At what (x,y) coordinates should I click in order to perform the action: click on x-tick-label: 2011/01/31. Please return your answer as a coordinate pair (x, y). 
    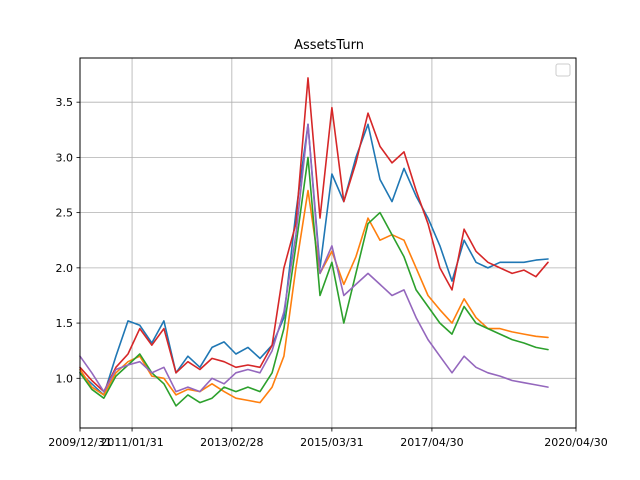
    Looking at the image, I should click on (131, 442).